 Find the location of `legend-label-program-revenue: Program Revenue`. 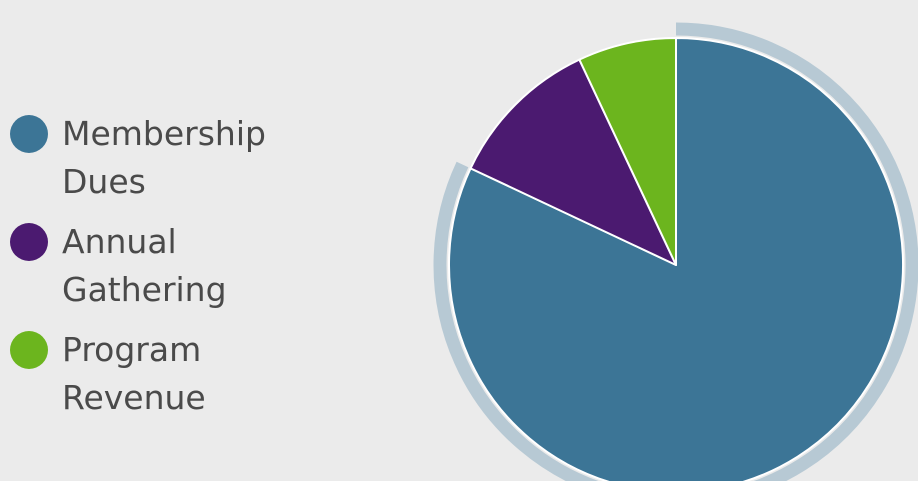

legend-label-program-revenue: Program Revenue is located at coordinates (134, 373).